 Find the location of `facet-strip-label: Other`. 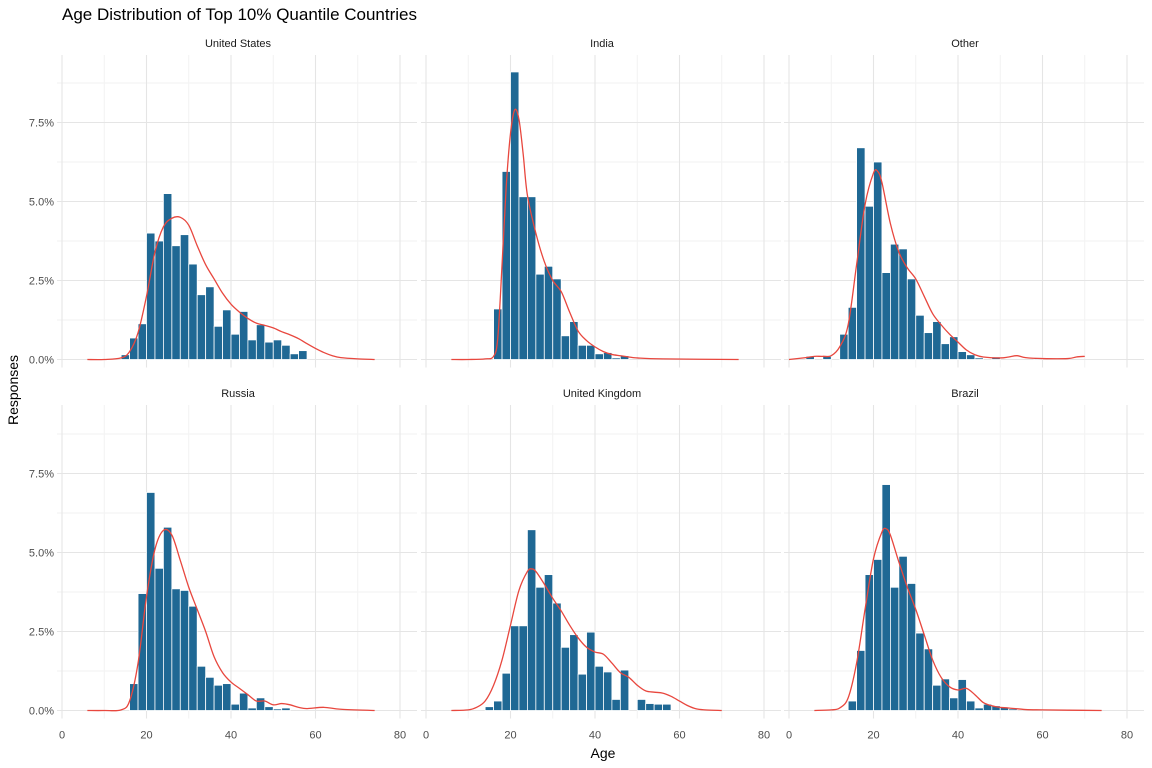

facet-strip-label: Other is located at coordinates (965, 44).